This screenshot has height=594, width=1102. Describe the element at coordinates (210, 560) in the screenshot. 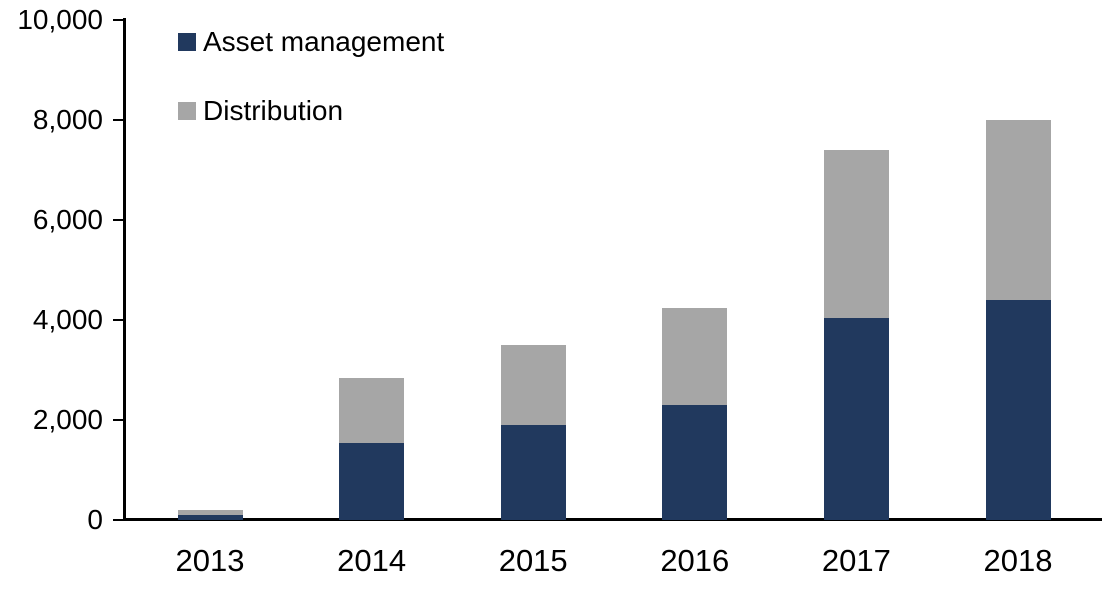

I see `x-tick-label: 2013` at that location.